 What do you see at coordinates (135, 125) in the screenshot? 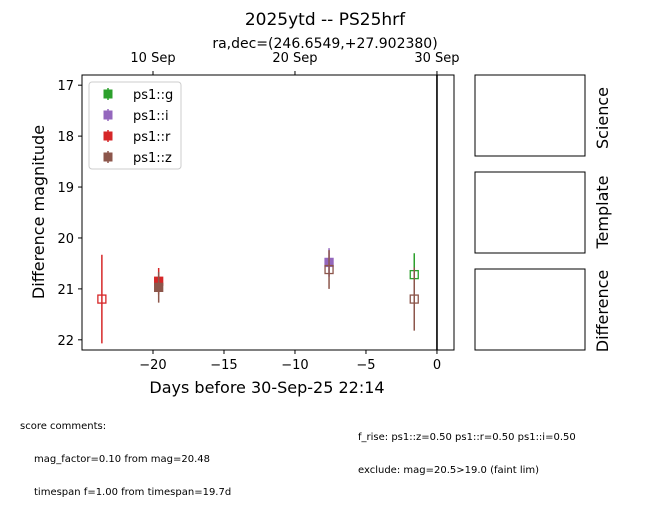
I see `legend-box` at bounding box center [135, 125].